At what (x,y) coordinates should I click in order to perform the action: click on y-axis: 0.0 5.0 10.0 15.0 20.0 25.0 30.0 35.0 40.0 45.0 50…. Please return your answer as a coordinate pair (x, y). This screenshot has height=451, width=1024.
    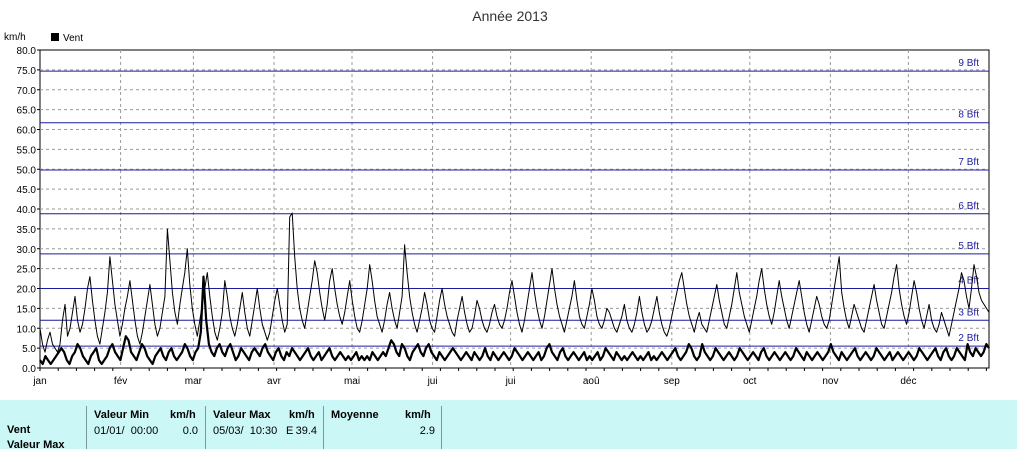
    Looking at the image, I should click on (28, 210).